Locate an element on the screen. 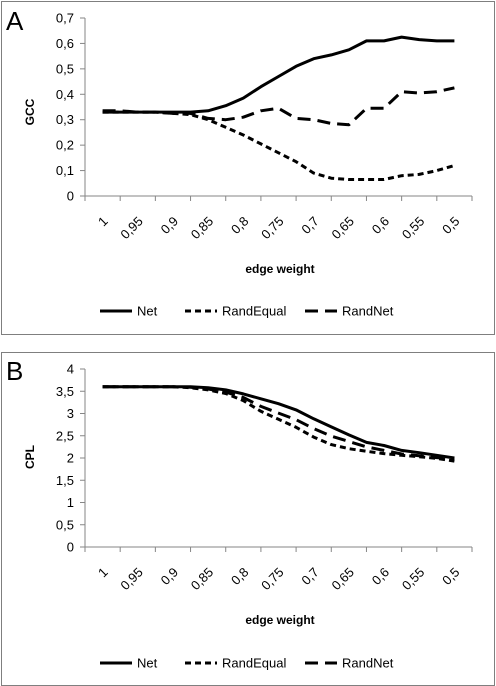 The width and height of the screenshot is (496, 686). panel-letter: B is located at coordinates (14, 371).